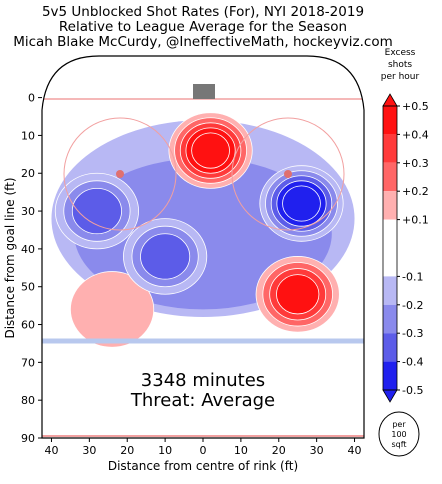 This screenshot has width=442, height=484. What do you see at coordinates (400, 65) in the screenshot?
I see `colorbar-title-line-2: shots` at bounding box center [400, 65].